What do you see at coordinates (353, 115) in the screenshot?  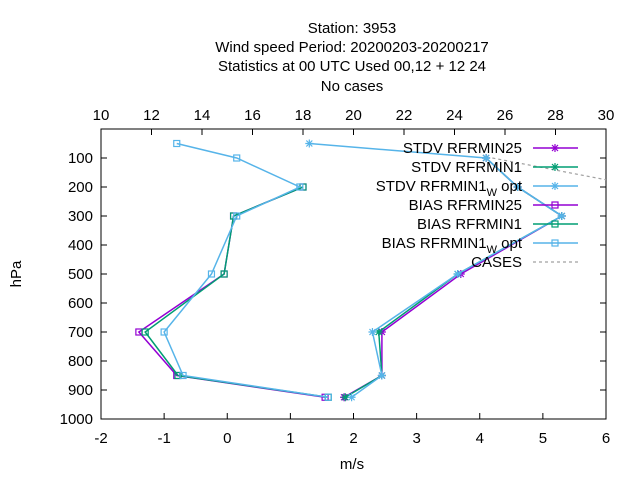 I see `x2-tick-label: 20` at bounding box center [353, 115].